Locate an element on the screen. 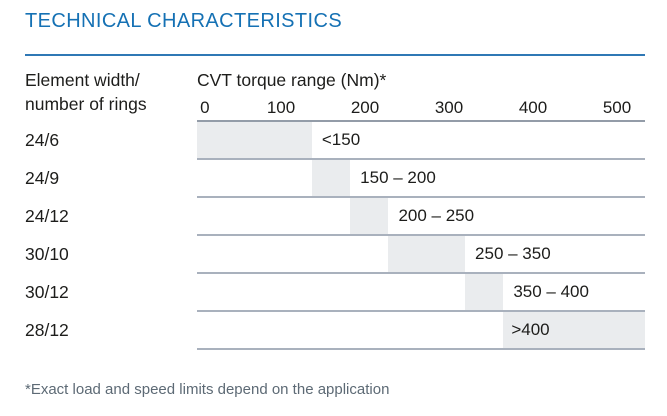 This screenshot has height=416, width=667. left-header-line1: Element width/ is located at coordinates (82, 80).